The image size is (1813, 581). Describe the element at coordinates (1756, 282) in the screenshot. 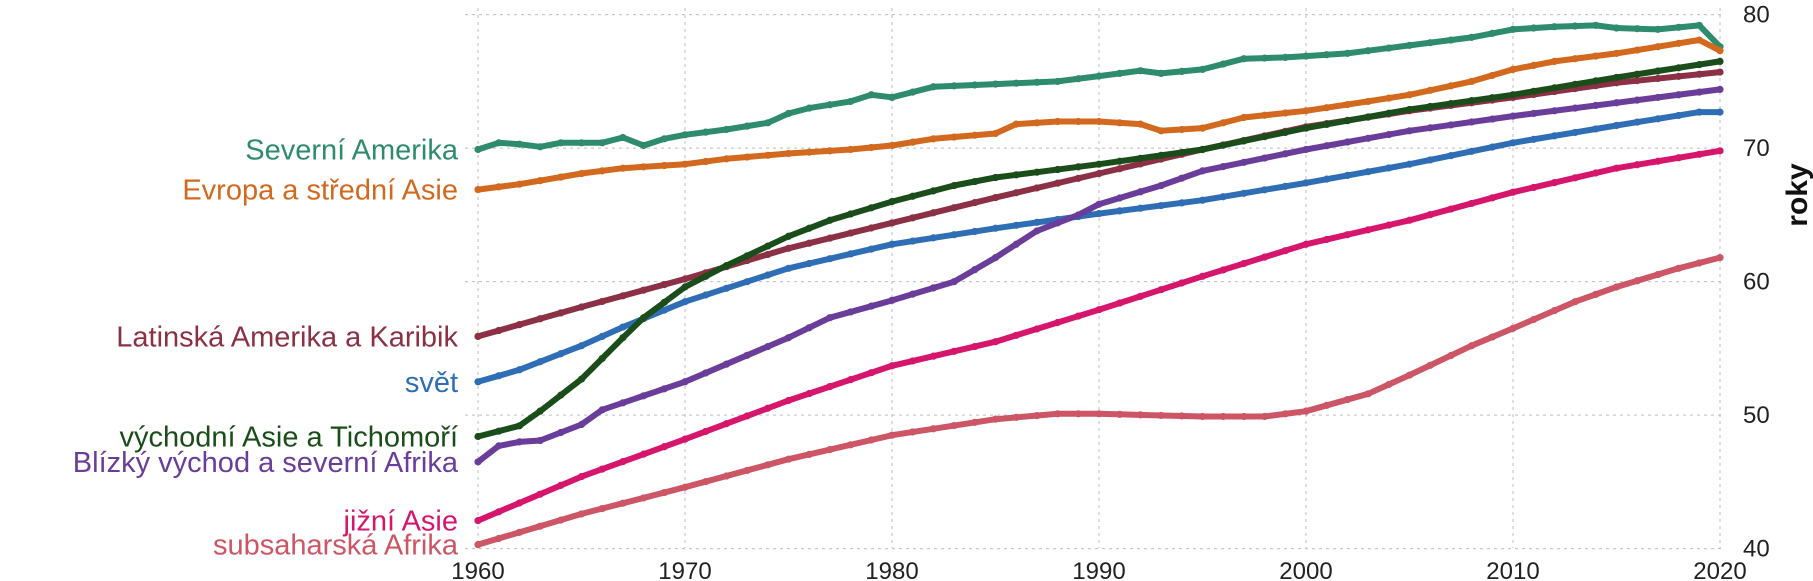

I see `y-axis-ticks: 40 50 60 70 80` at that location.